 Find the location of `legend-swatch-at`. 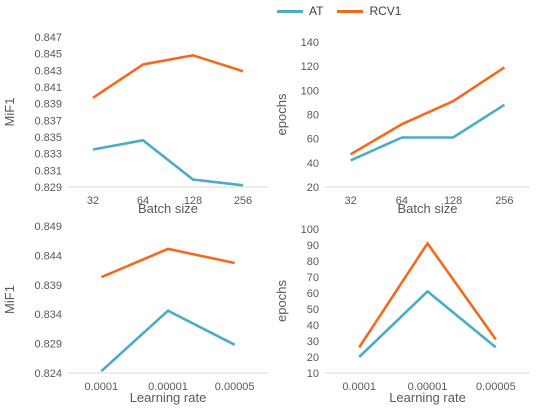

legend-swatch-at is located at coordinates (290, 11).